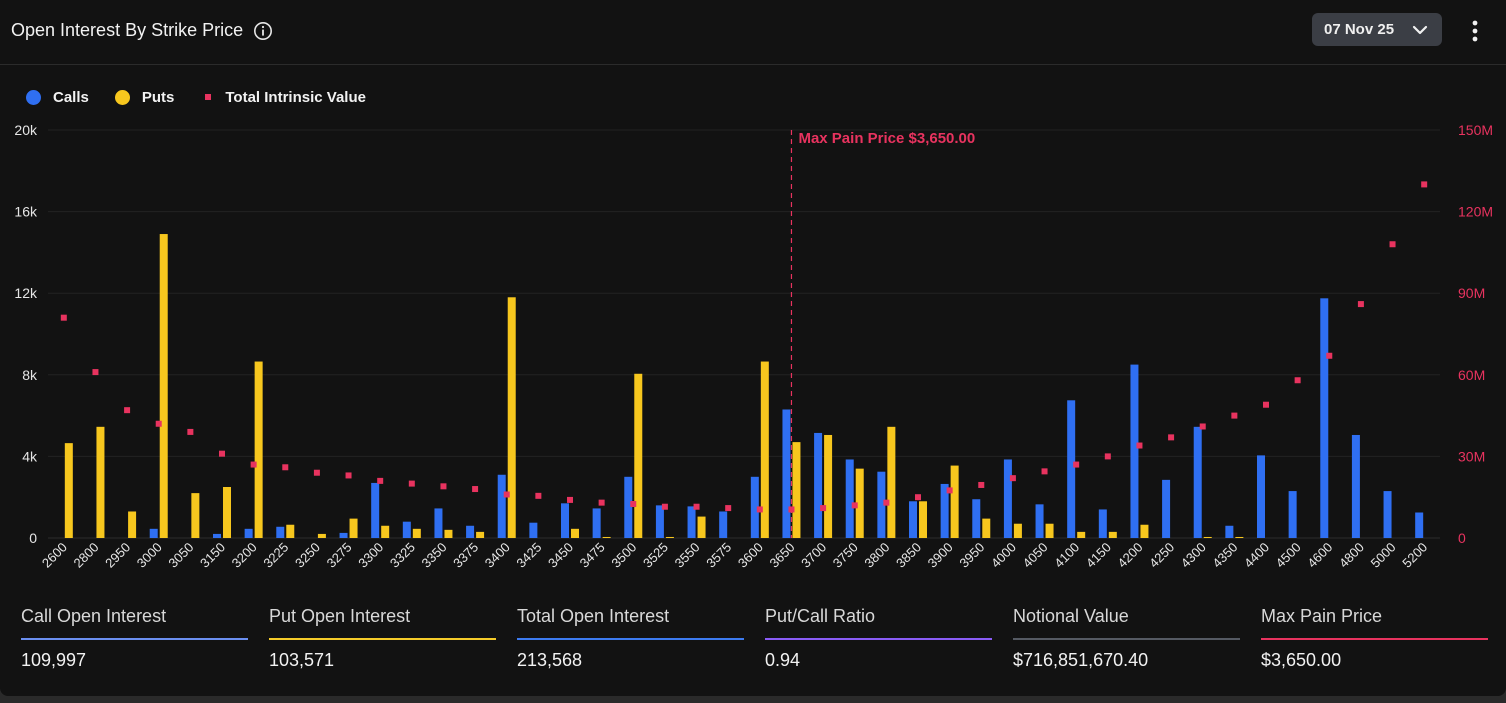 The height and width of the screenshot is (703, 1506). I want to click on x-tick-label: 5000, so click(1383, 555).